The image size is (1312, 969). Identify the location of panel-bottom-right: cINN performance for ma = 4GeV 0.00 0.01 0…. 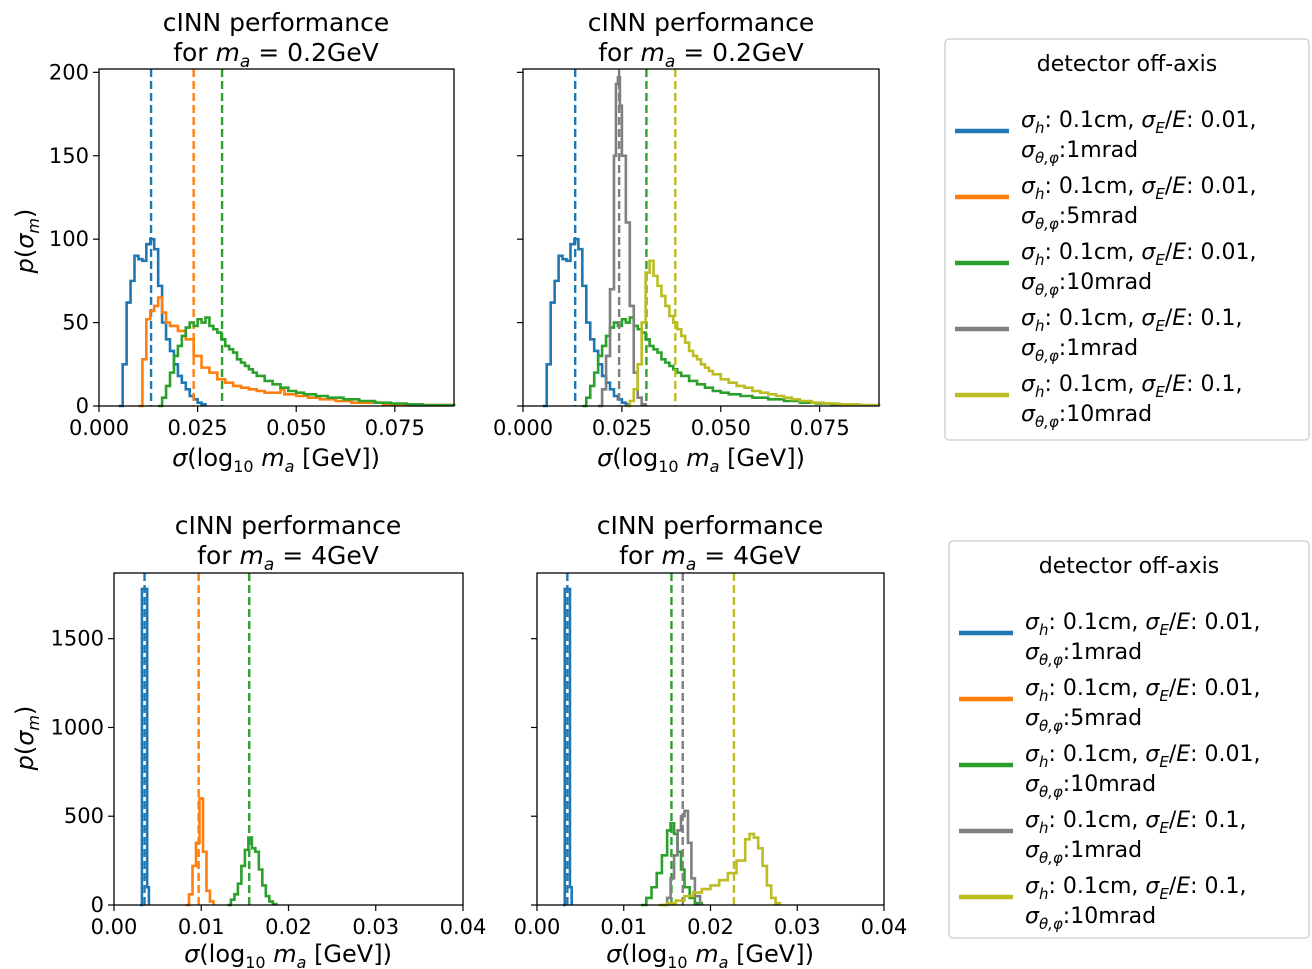
(711, 740).